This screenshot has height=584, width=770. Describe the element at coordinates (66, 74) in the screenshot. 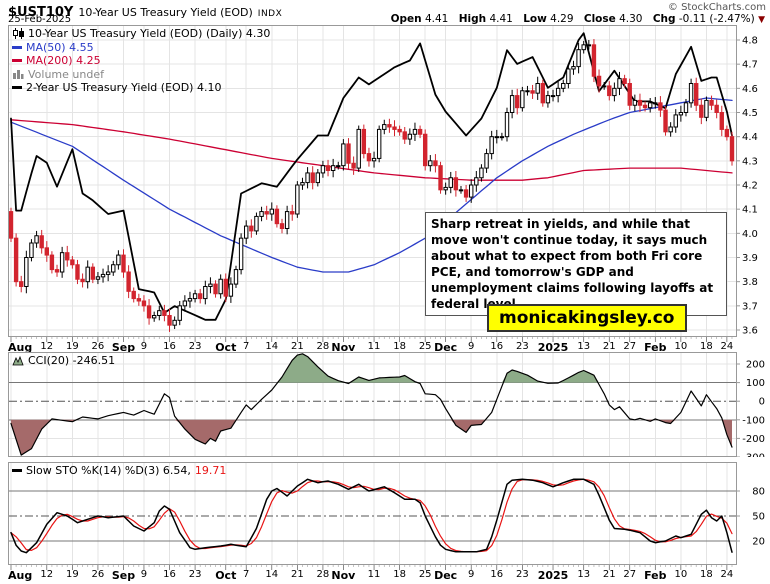

I see `legend-label: Volume undef` at that location.